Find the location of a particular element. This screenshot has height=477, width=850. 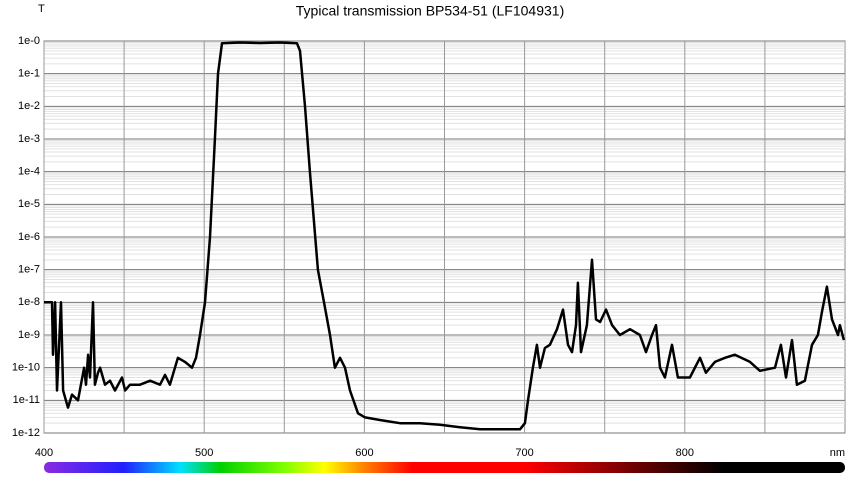

y-tick-label: 1e-1 is located at coordinates (29, 74).